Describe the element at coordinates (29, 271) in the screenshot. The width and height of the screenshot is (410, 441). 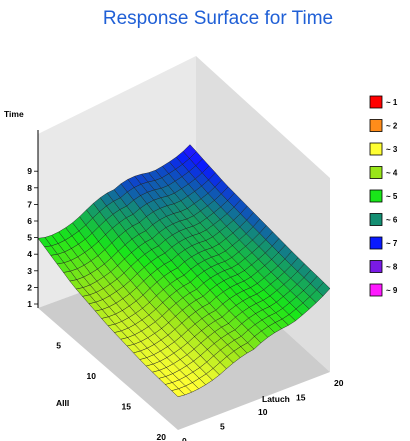
I see `z-tick-label: 3` at that location.